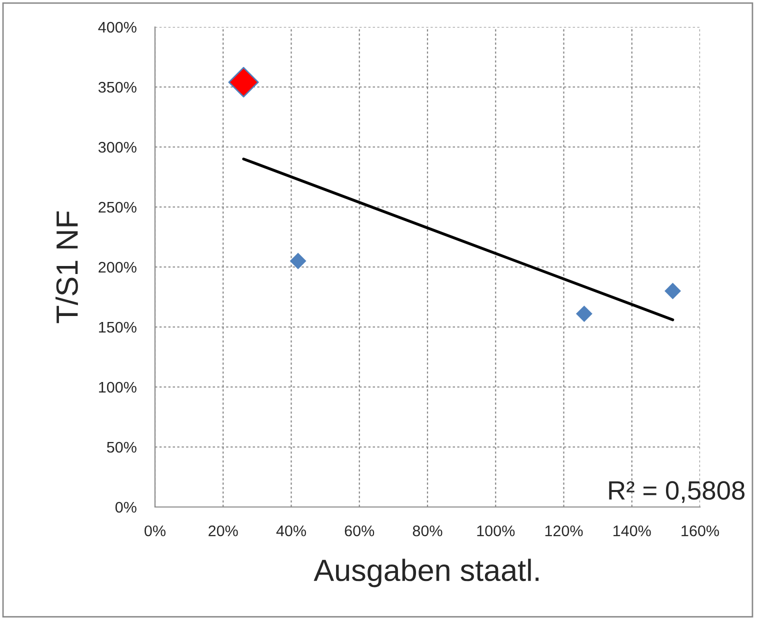  Describe the element at coordinates (117, 87) in the screenshot. I see `y-tick-label: 350%` at that location.